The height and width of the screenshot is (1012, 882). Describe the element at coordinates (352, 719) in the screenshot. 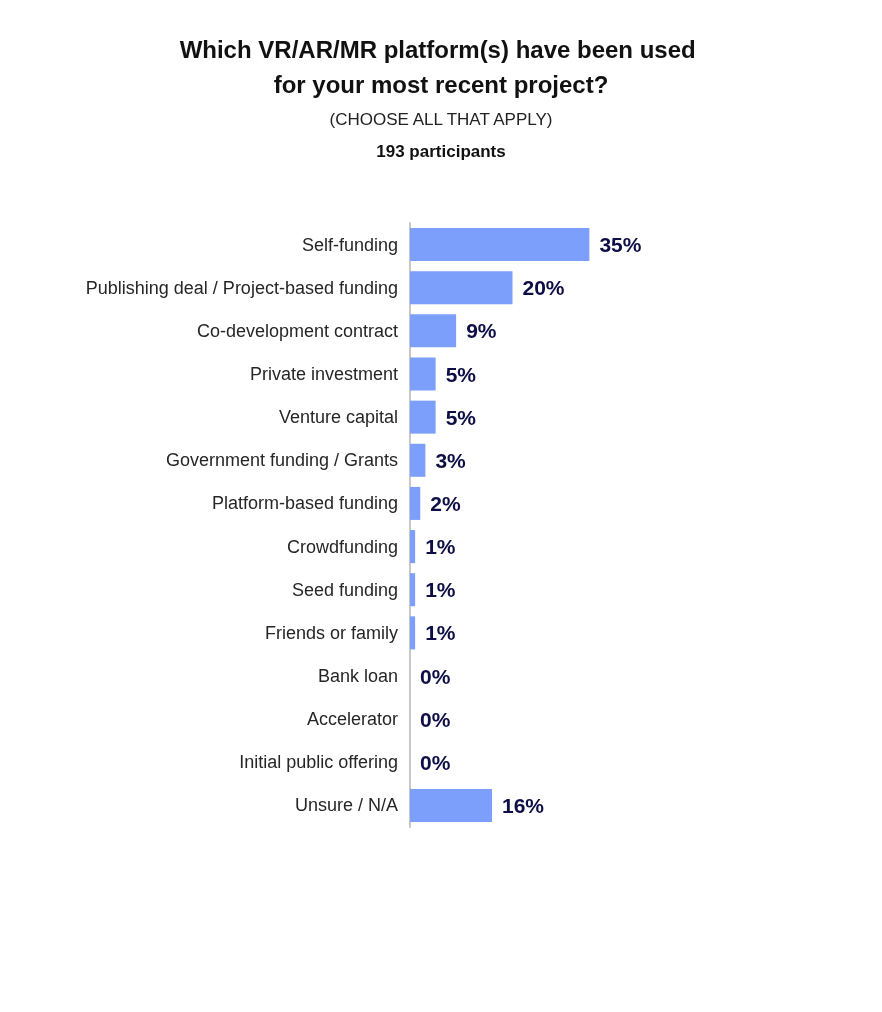

I see `y-tick-label: Accelerator` at that location.